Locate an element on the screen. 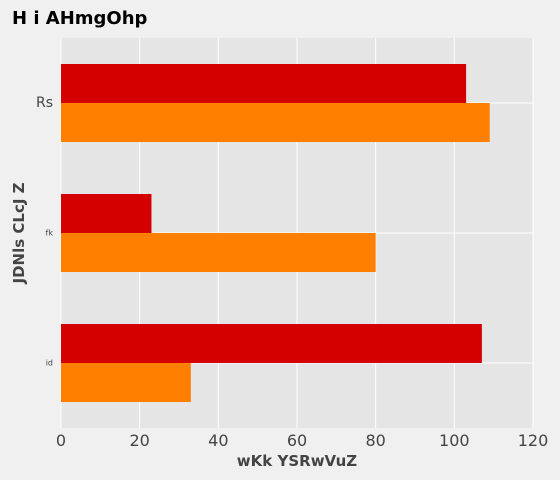 The height and width of the screenshot is (480, 560). x-tick-label: 60 is located at coordinates (297, 440).